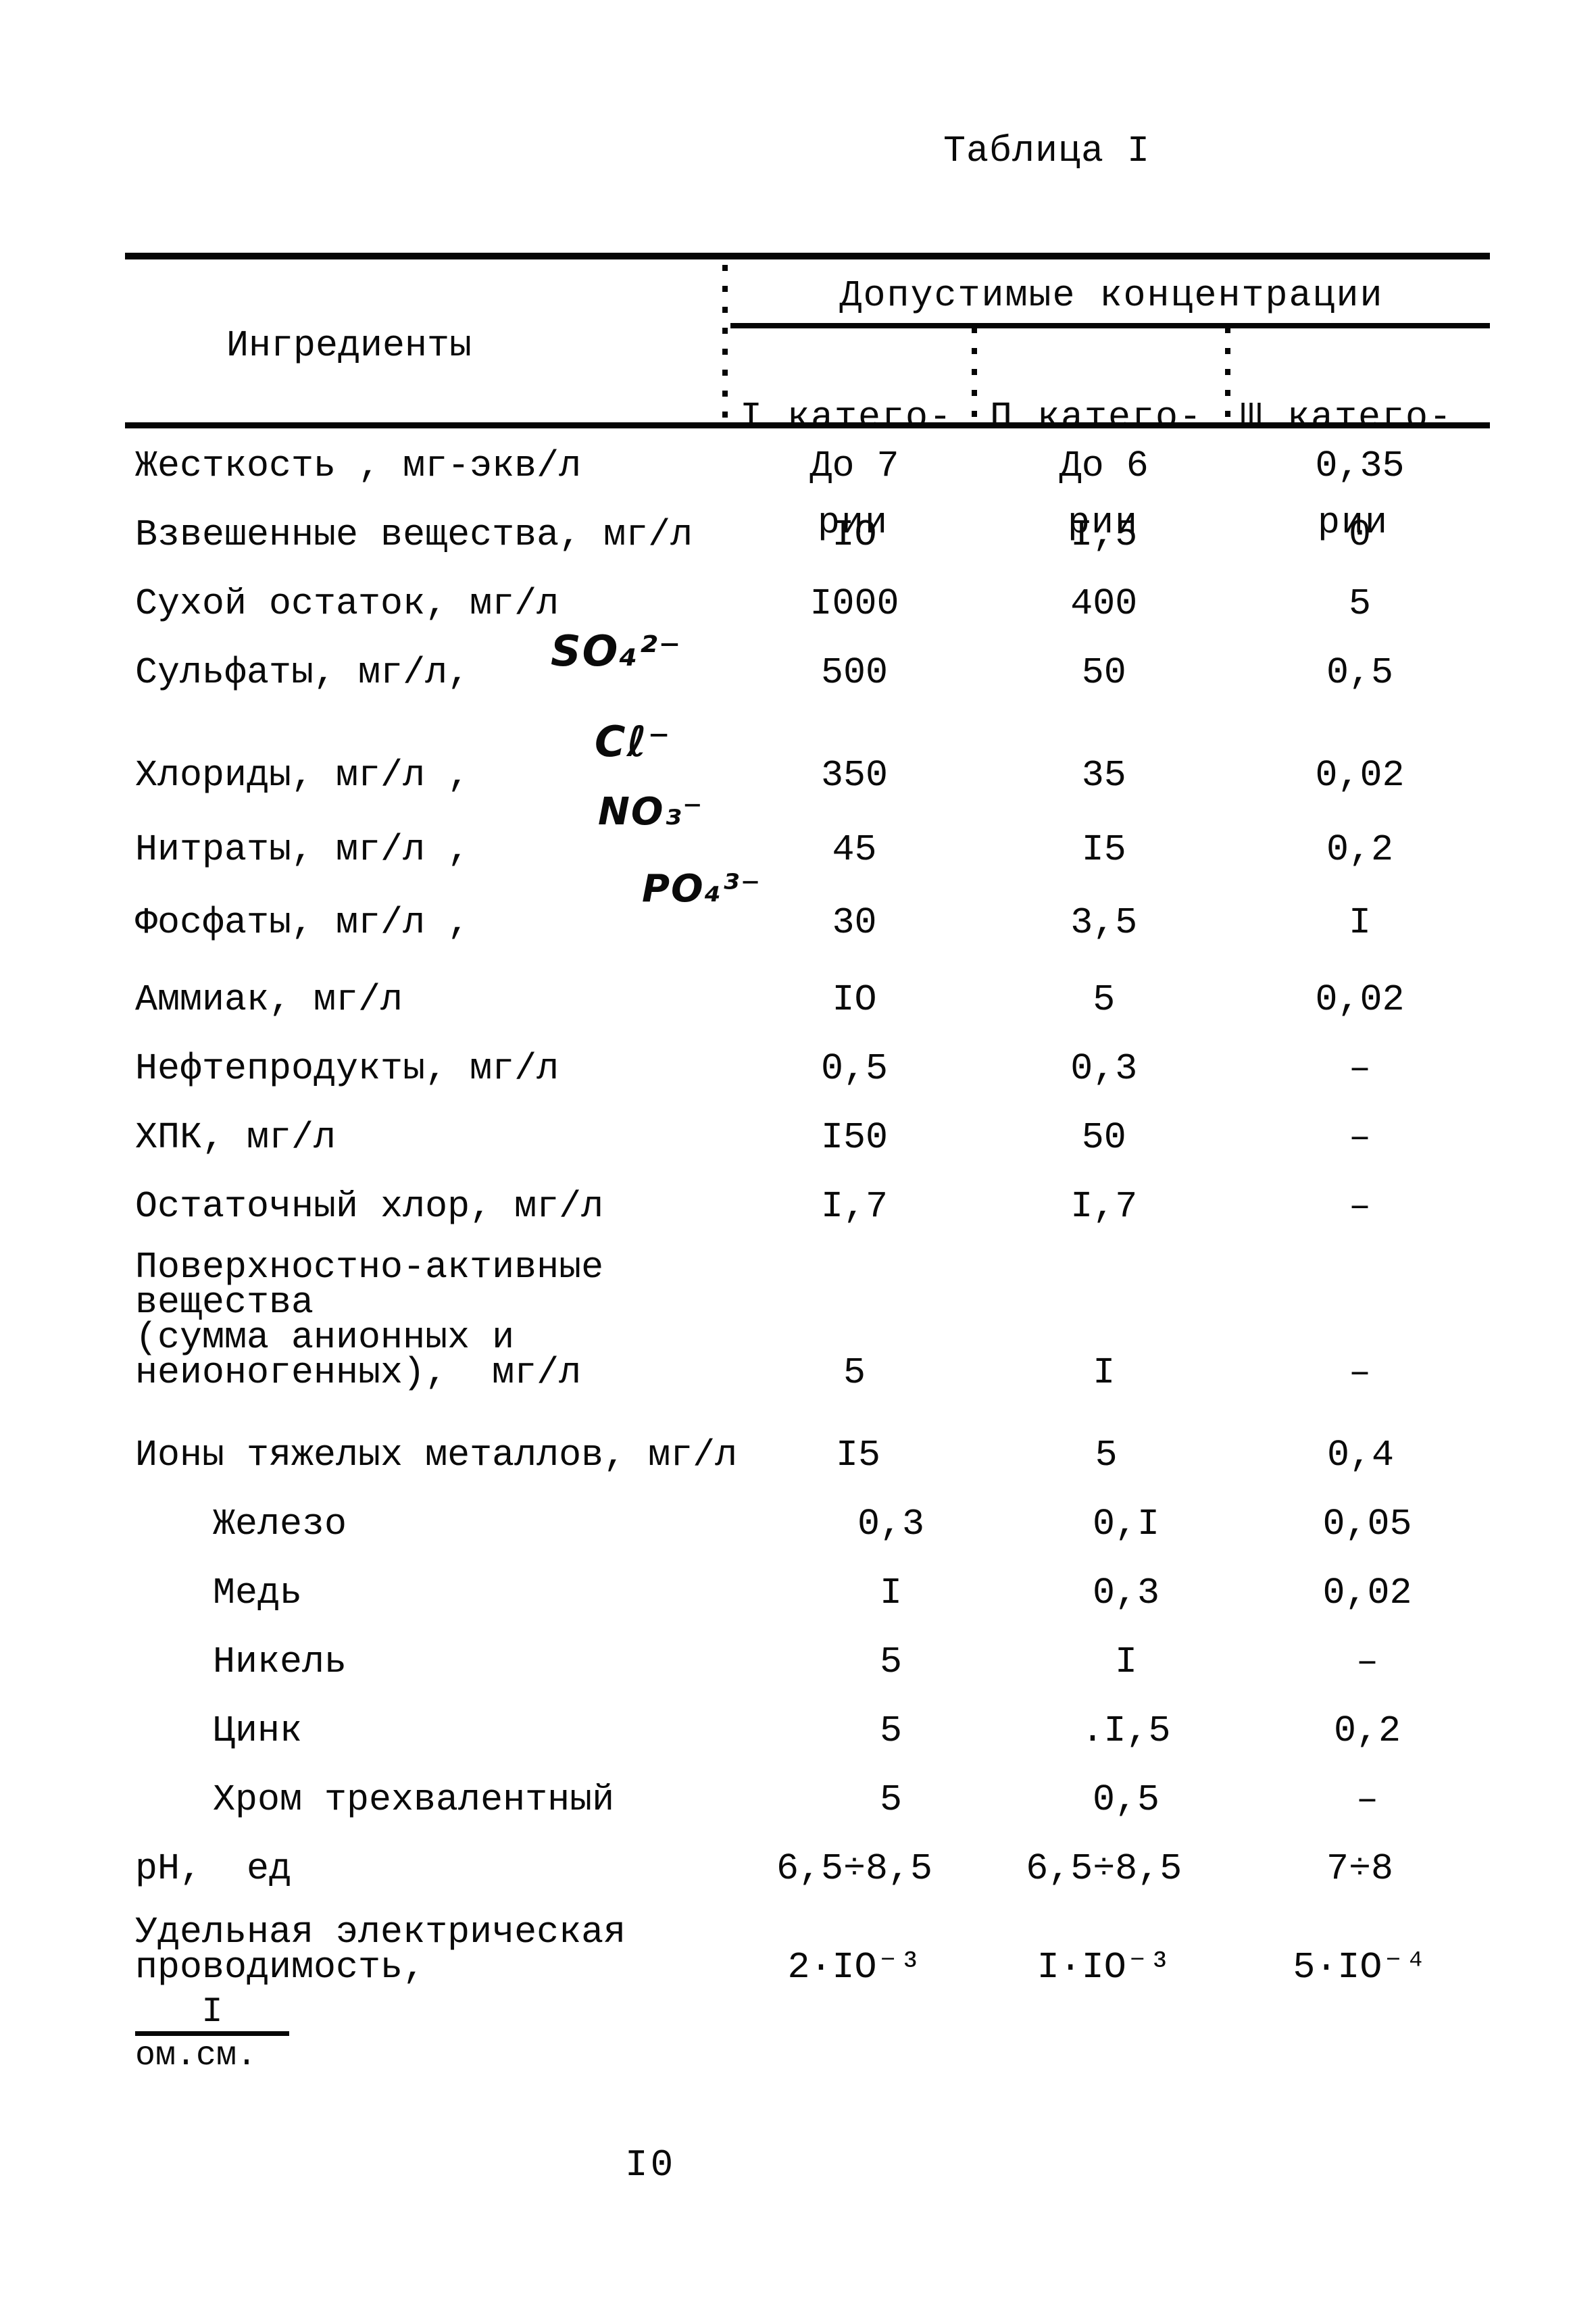  I want to click on ingredient-label-line: Нитраты, мг/л ,, so click(302, 849).